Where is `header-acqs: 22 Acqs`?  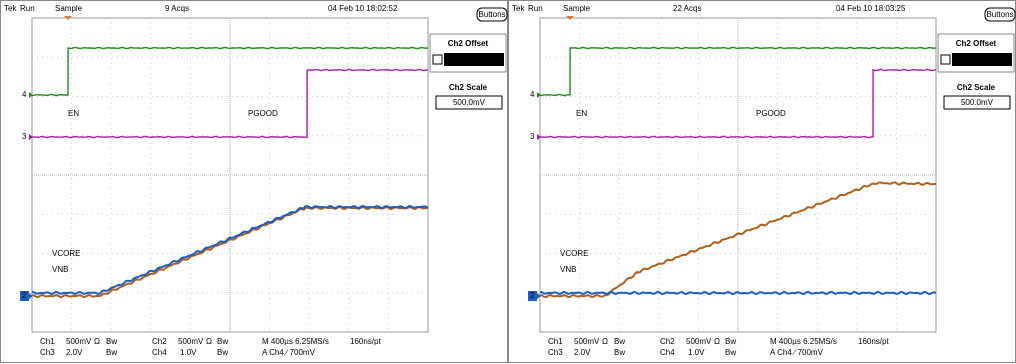 header-acqs: 22 Acqs is located at coordinates (687, 8).